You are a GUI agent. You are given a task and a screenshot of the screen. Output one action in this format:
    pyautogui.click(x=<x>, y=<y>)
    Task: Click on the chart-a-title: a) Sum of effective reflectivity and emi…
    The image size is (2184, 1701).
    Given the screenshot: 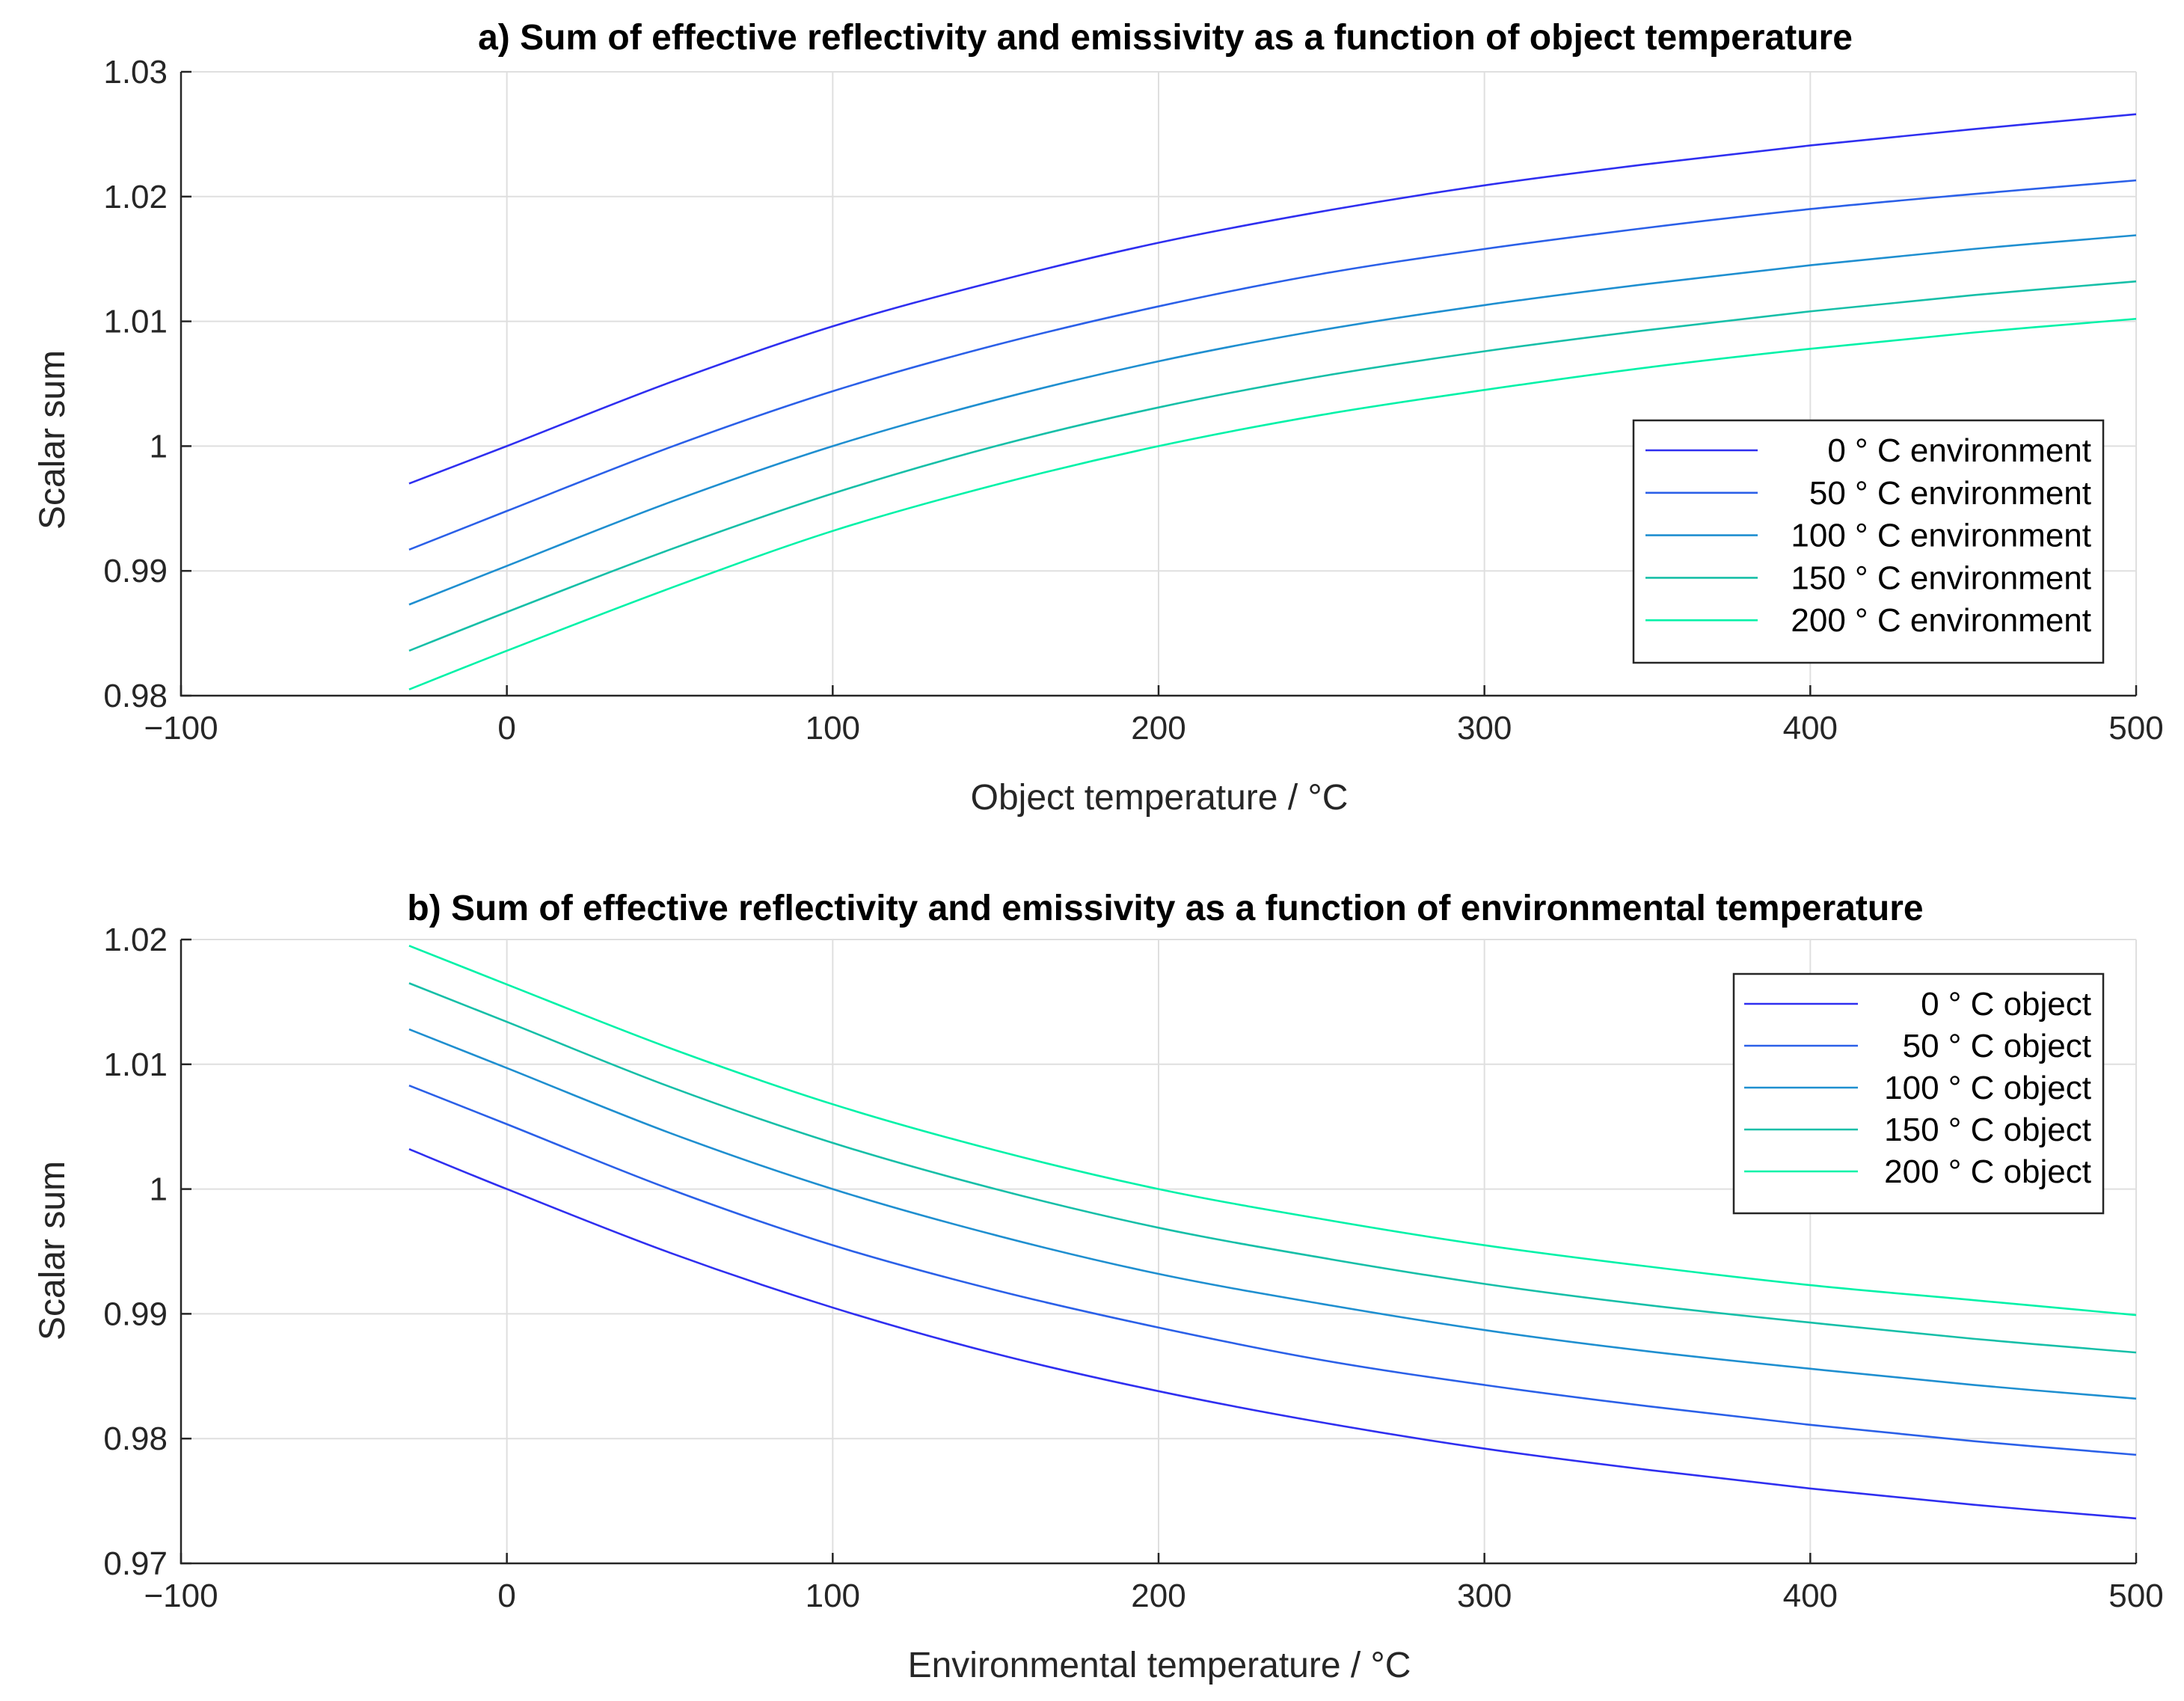 What is the action you would take?
    pyautogui.click(x=1165, y=38)
    